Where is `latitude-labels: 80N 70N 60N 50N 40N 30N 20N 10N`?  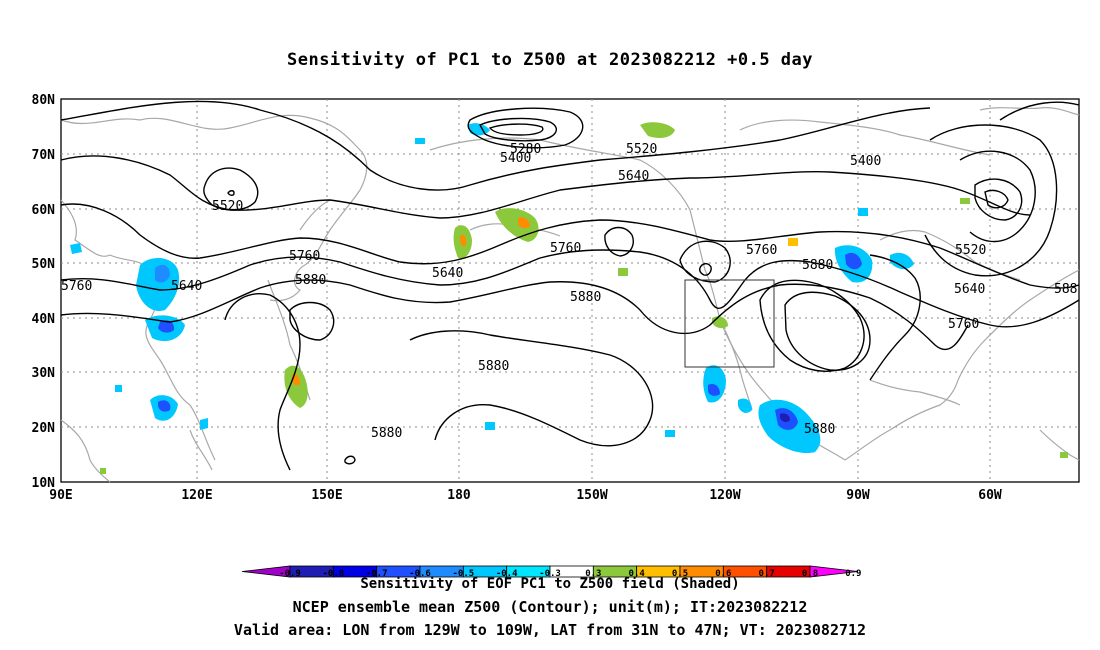 latitude-labels: 80N 70N 60N 50N 40N 30N 20N 10N is located at coordinates (44, 292).